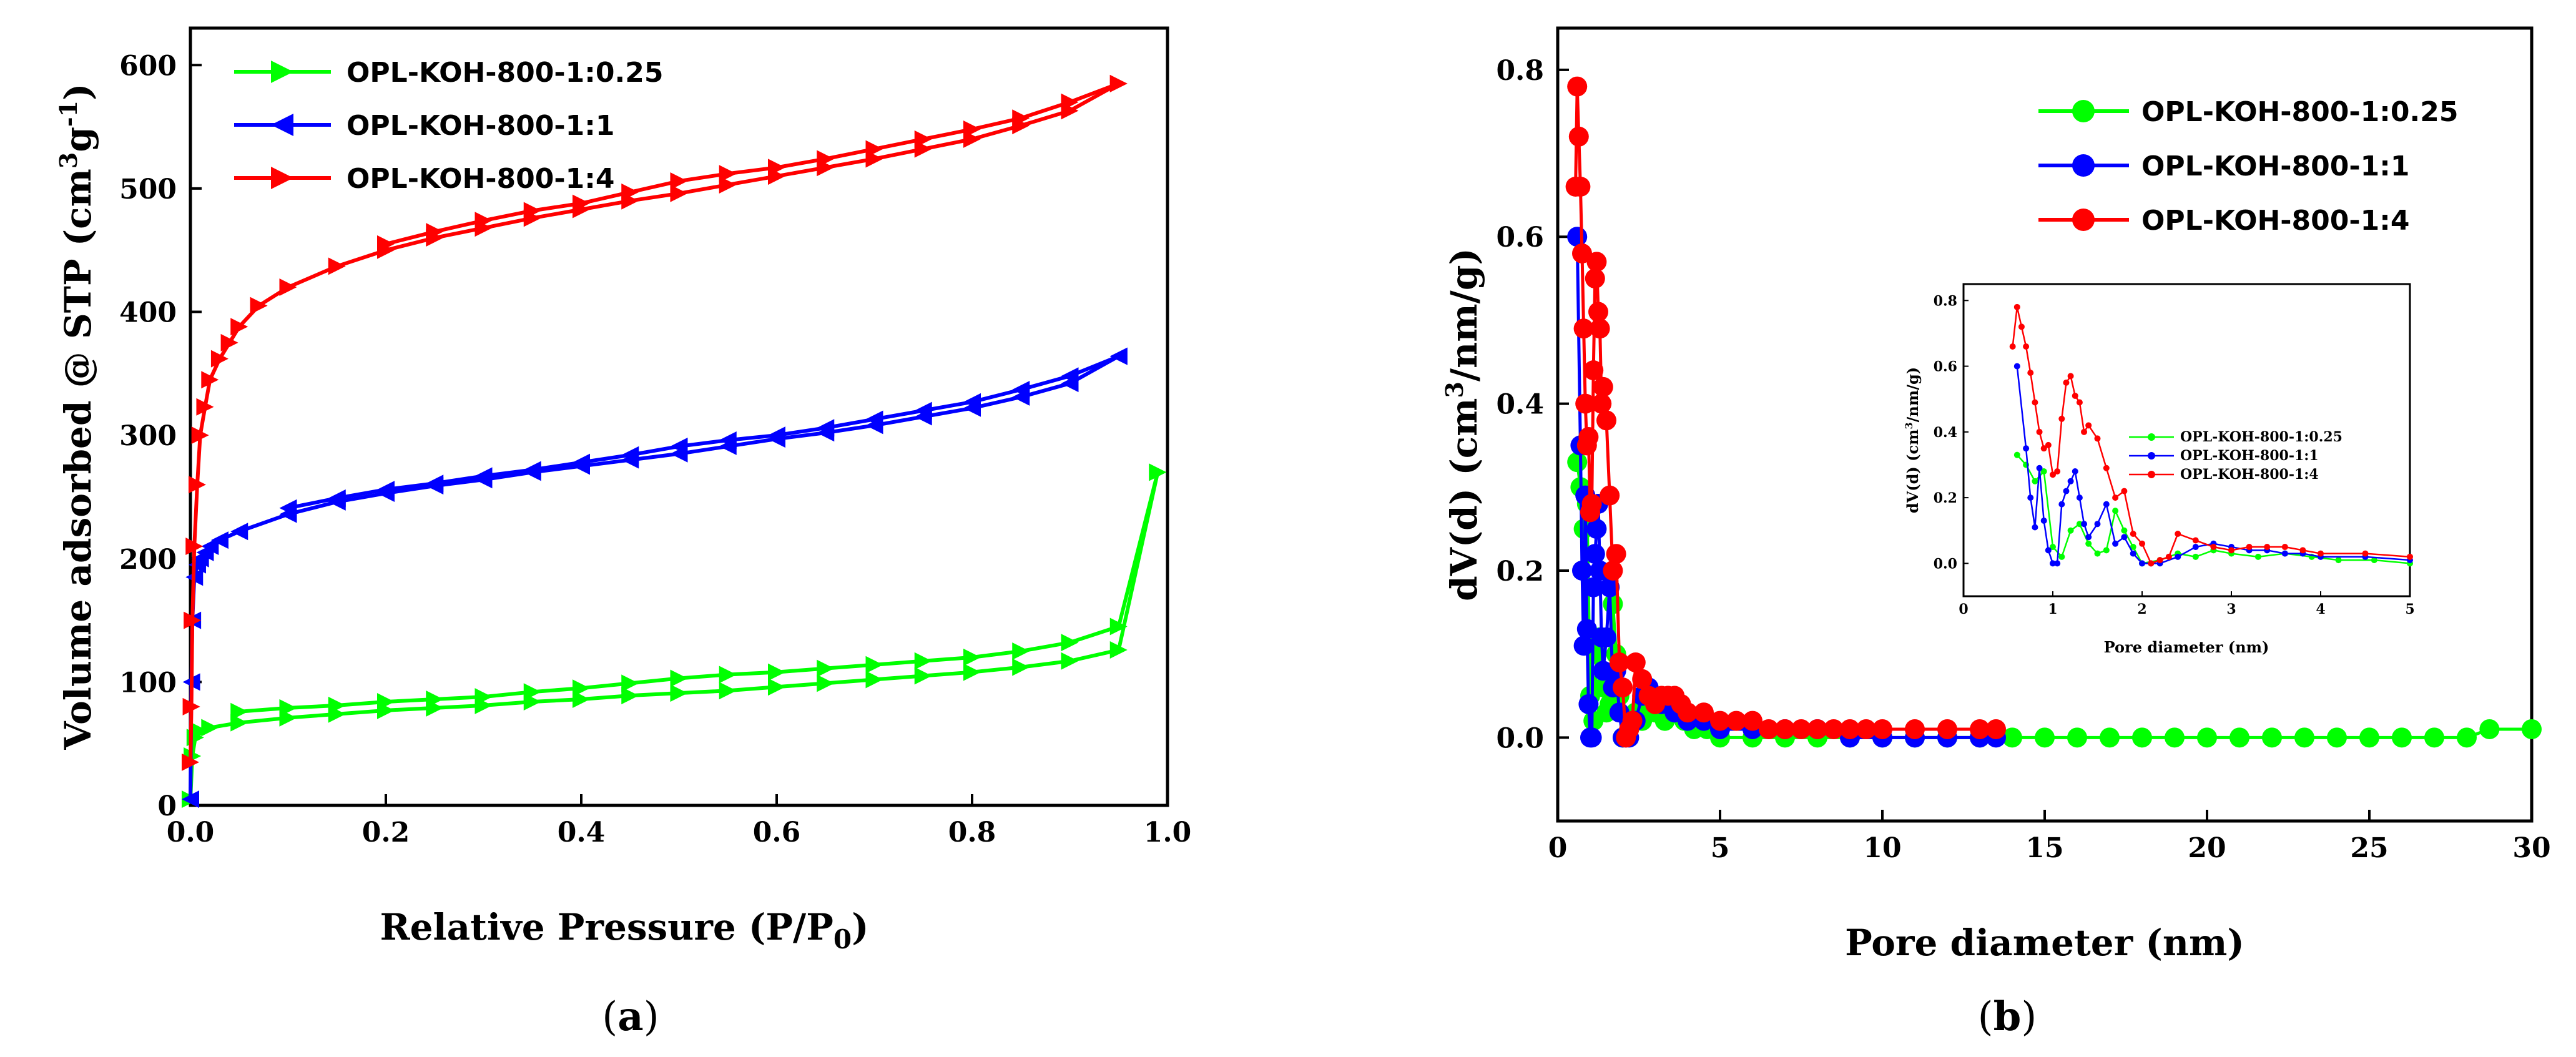 This screenshot has height=1057, width=2576. I want to click on panel-a-series-2-desorption-line, so click(752, 164).